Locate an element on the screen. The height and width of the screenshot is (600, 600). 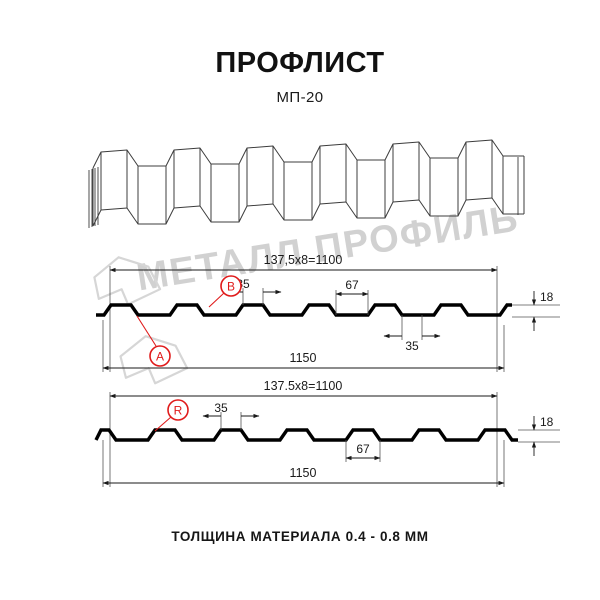
dim-height-bottom: 18 is located at coordinates (539, 435).